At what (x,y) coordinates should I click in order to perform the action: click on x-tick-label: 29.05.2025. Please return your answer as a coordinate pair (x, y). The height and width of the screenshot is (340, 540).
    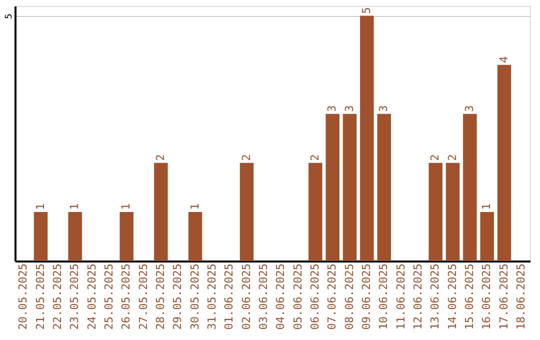
    Looking at the image, I should click on (177, 297).